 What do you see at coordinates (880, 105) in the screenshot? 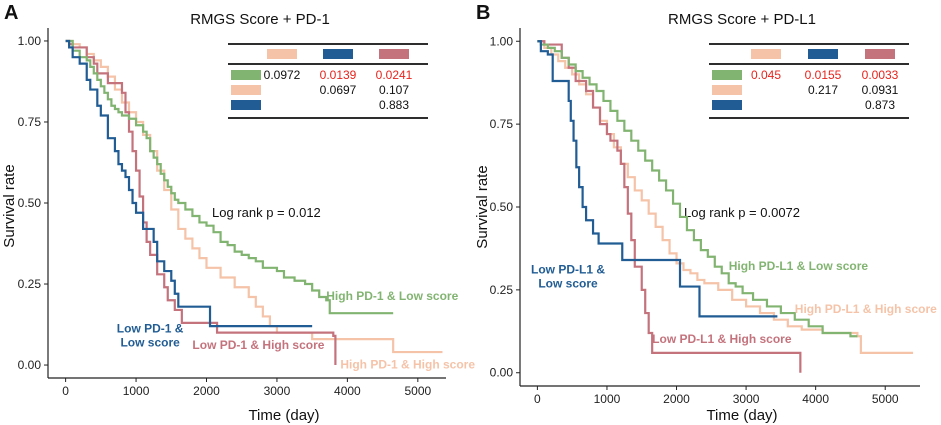
I see `panel-b-table-pvalue: 0.873` at bounding box center [880, 105].